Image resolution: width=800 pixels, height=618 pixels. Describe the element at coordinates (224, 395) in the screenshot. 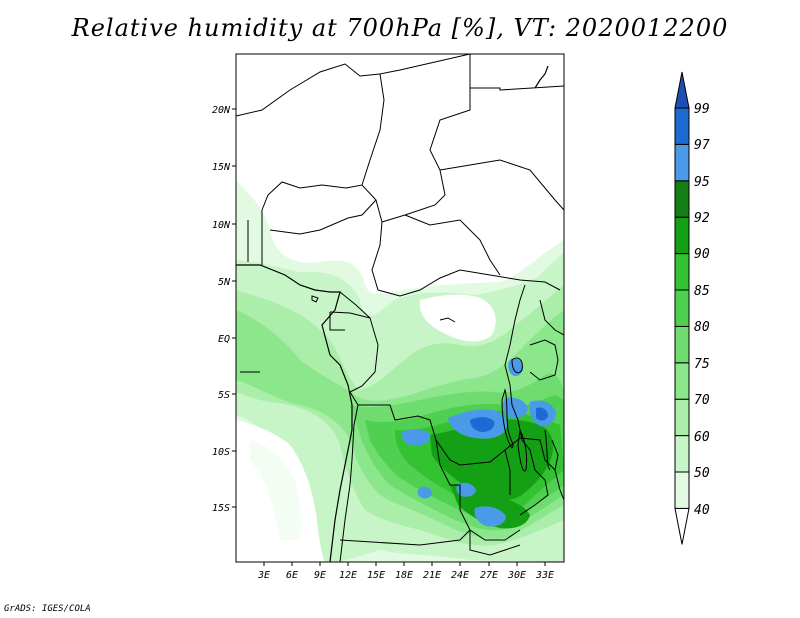

I see `lat-label-5s: 5S` at that location.